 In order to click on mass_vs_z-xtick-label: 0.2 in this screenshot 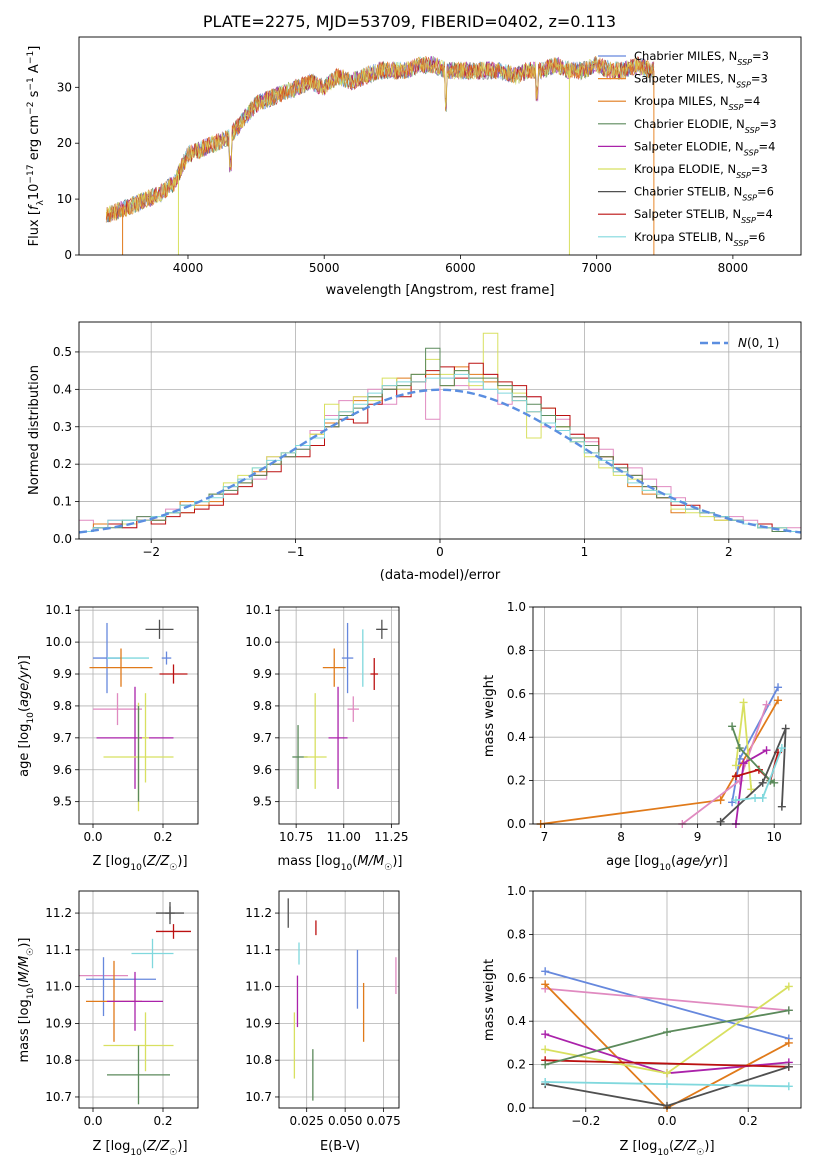, I will do `click(162, 1121)`.